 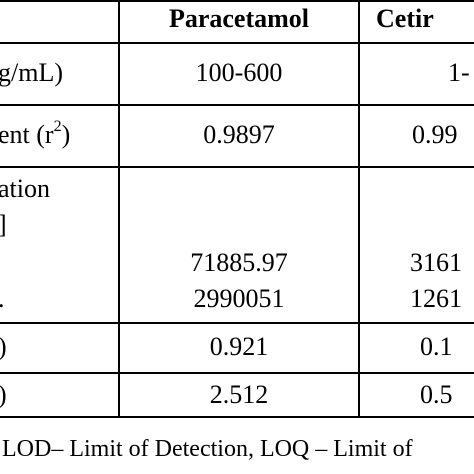 I want to click on row-label-loq: ), so click(x=3, y=395).